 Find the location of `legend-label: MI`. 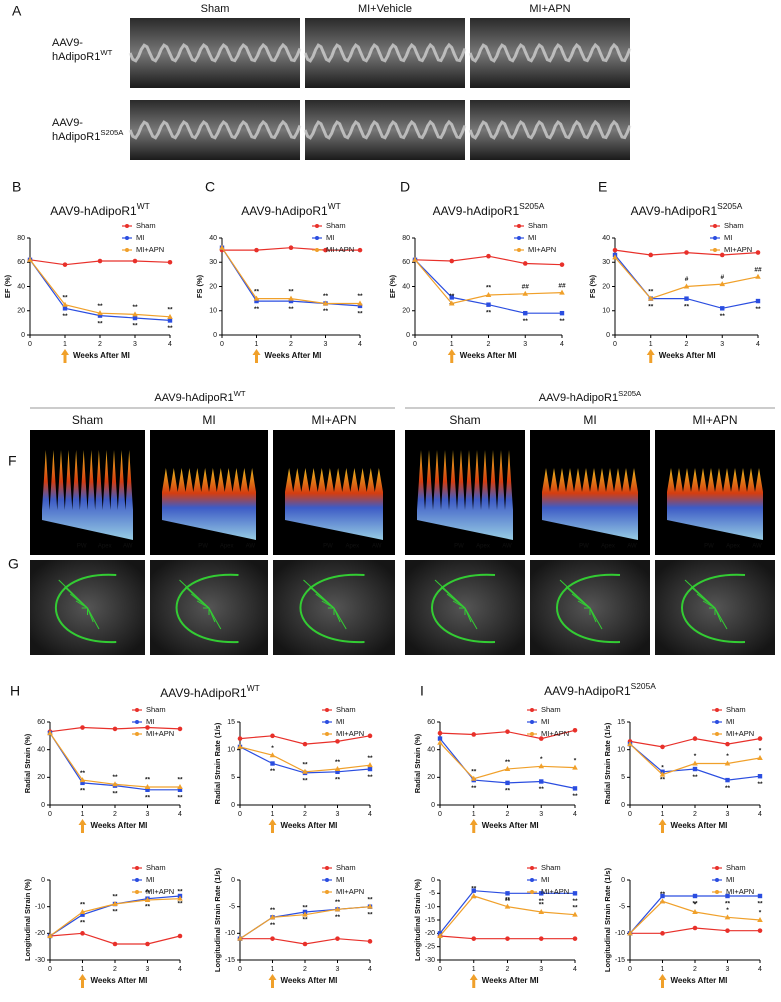

legend-label: MI is located at coordinates (140, 237).